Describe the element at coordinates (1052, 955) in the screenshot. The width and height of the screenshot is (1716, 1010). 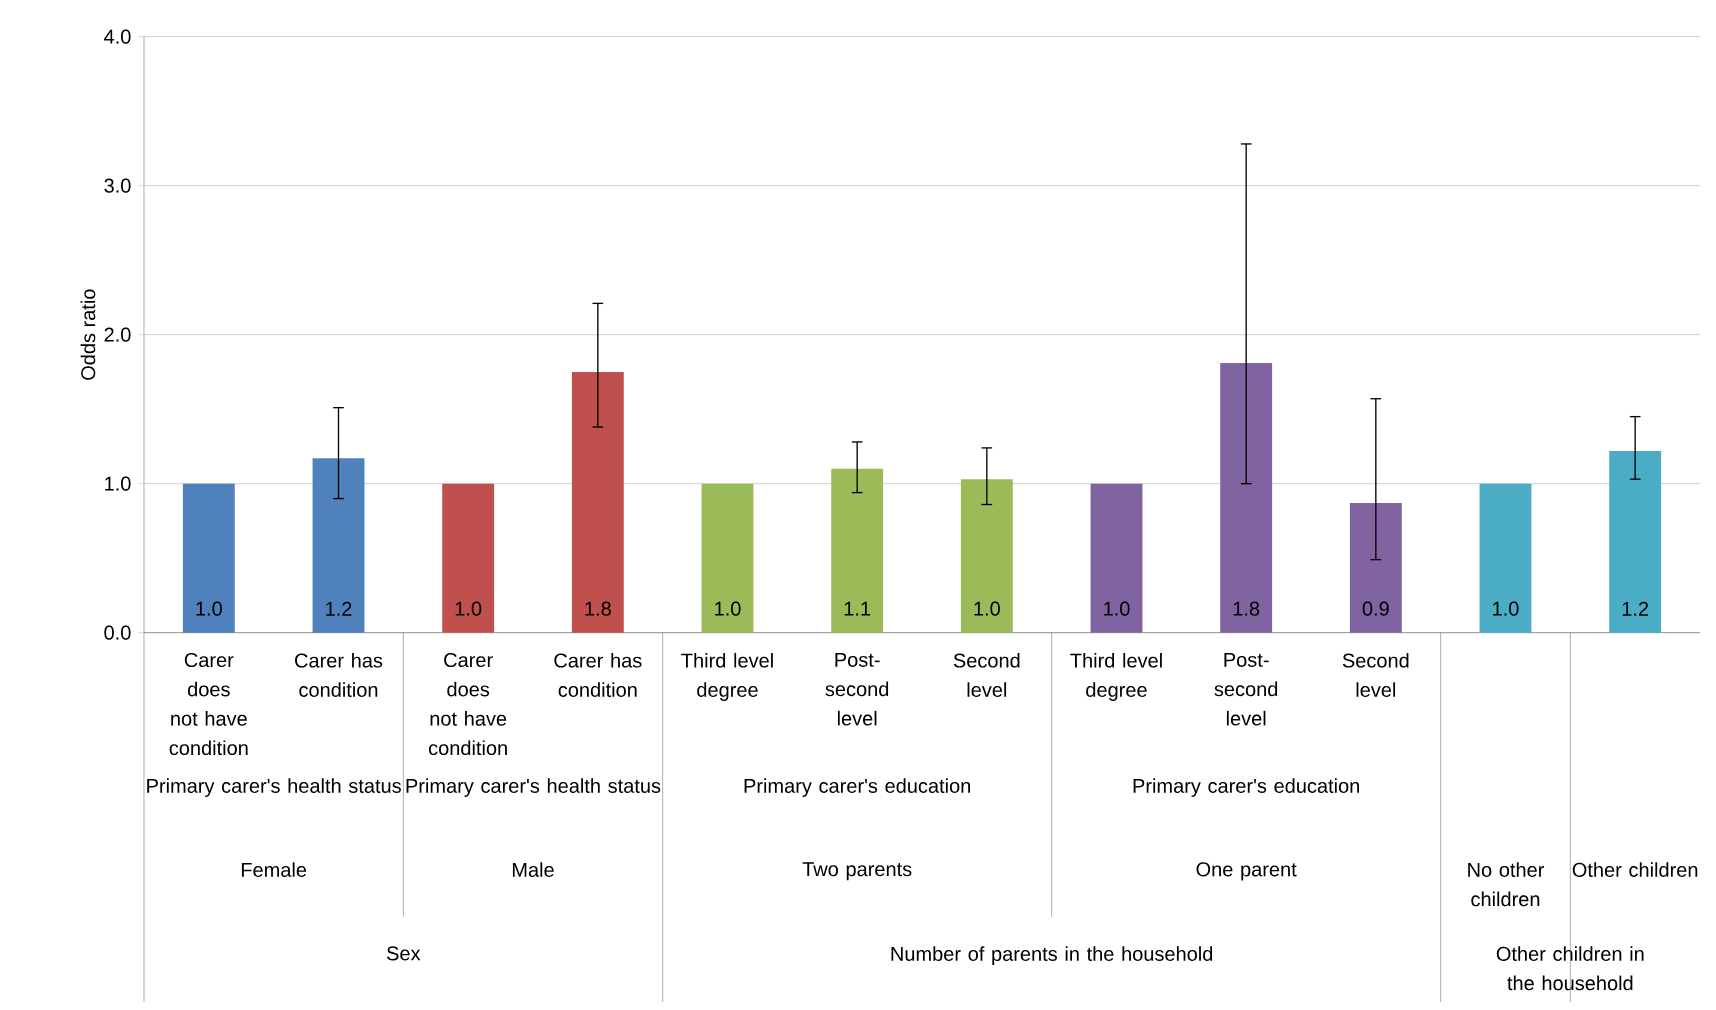
I see `text: Number of parents in the household` at that location.